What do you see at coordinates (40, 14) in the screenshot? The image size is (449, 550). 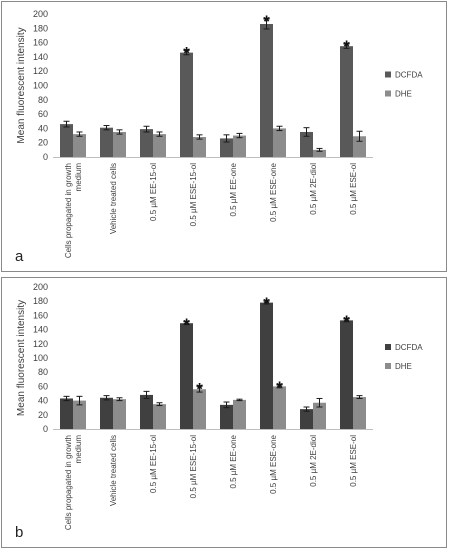 I see `y-tick-label: 200` at bounding box center [40, 14].